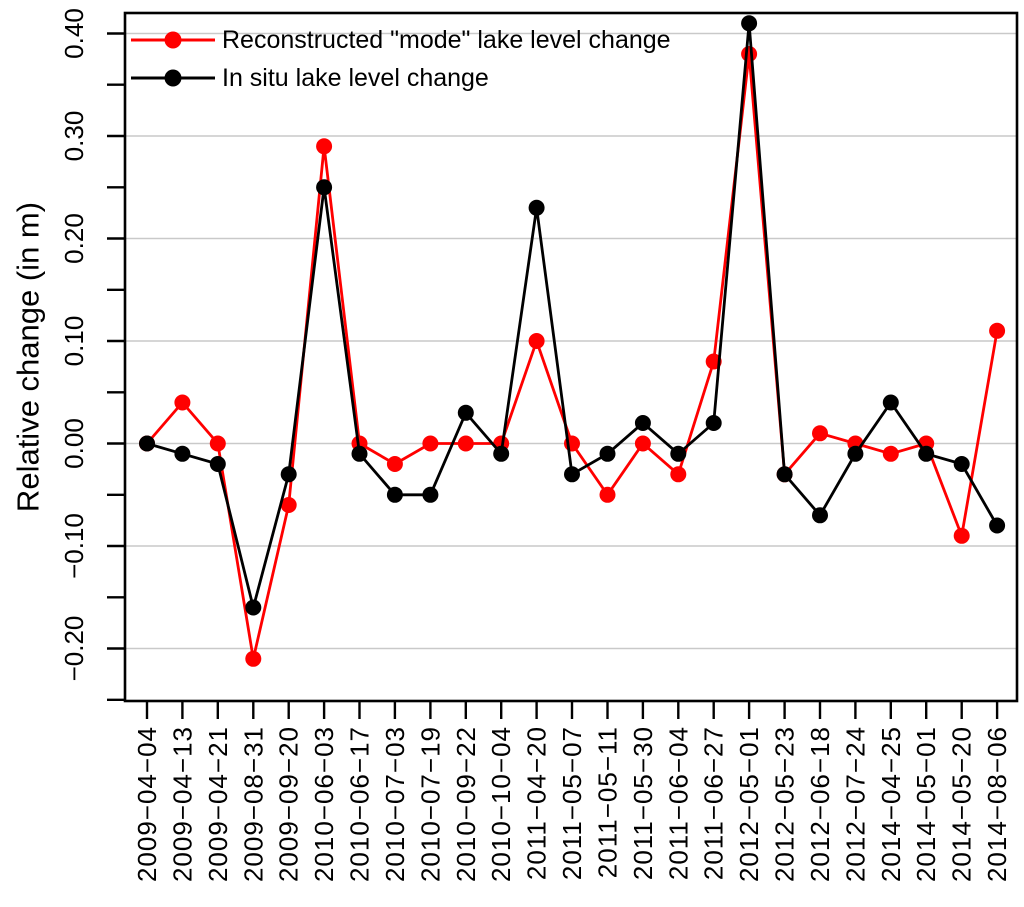 The image size is (1024, 907). Describe the element at coordinates (997, 804) in the screenshot. I see `x-axis-tick-label: 2014−08−06` at that location.